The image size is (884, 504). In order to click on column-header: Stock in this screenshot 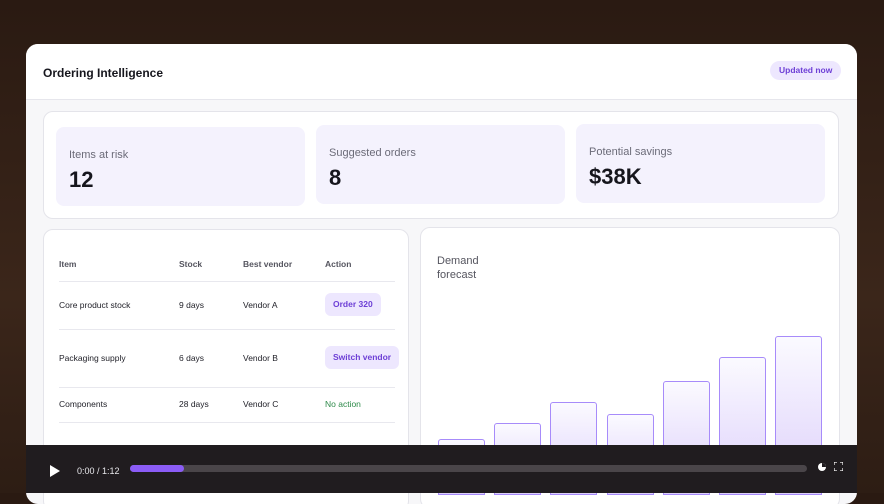, I will do `click(191, 264)`.